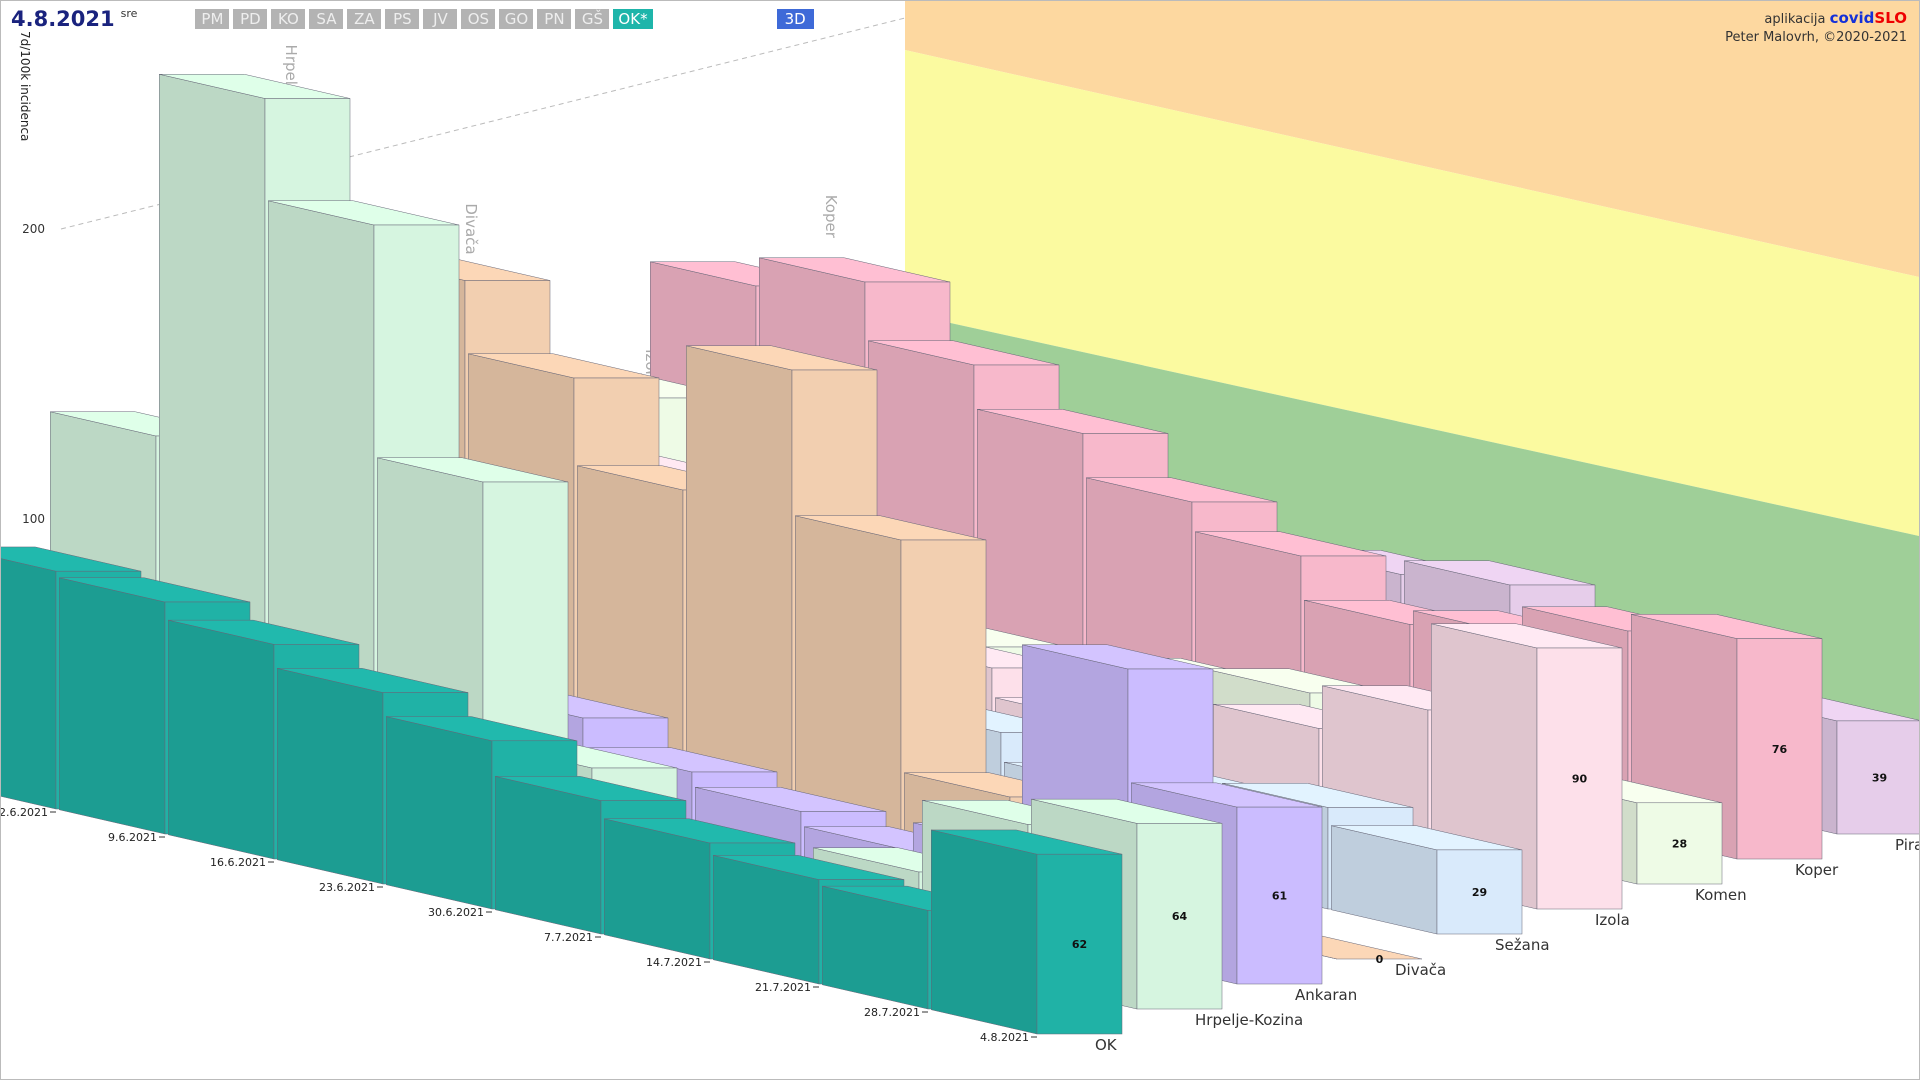 This screenshot has width=1920, height=1080. Describe the element at coordinates (212, 19) in the screenshot. I see `region-button: PM` at that location.